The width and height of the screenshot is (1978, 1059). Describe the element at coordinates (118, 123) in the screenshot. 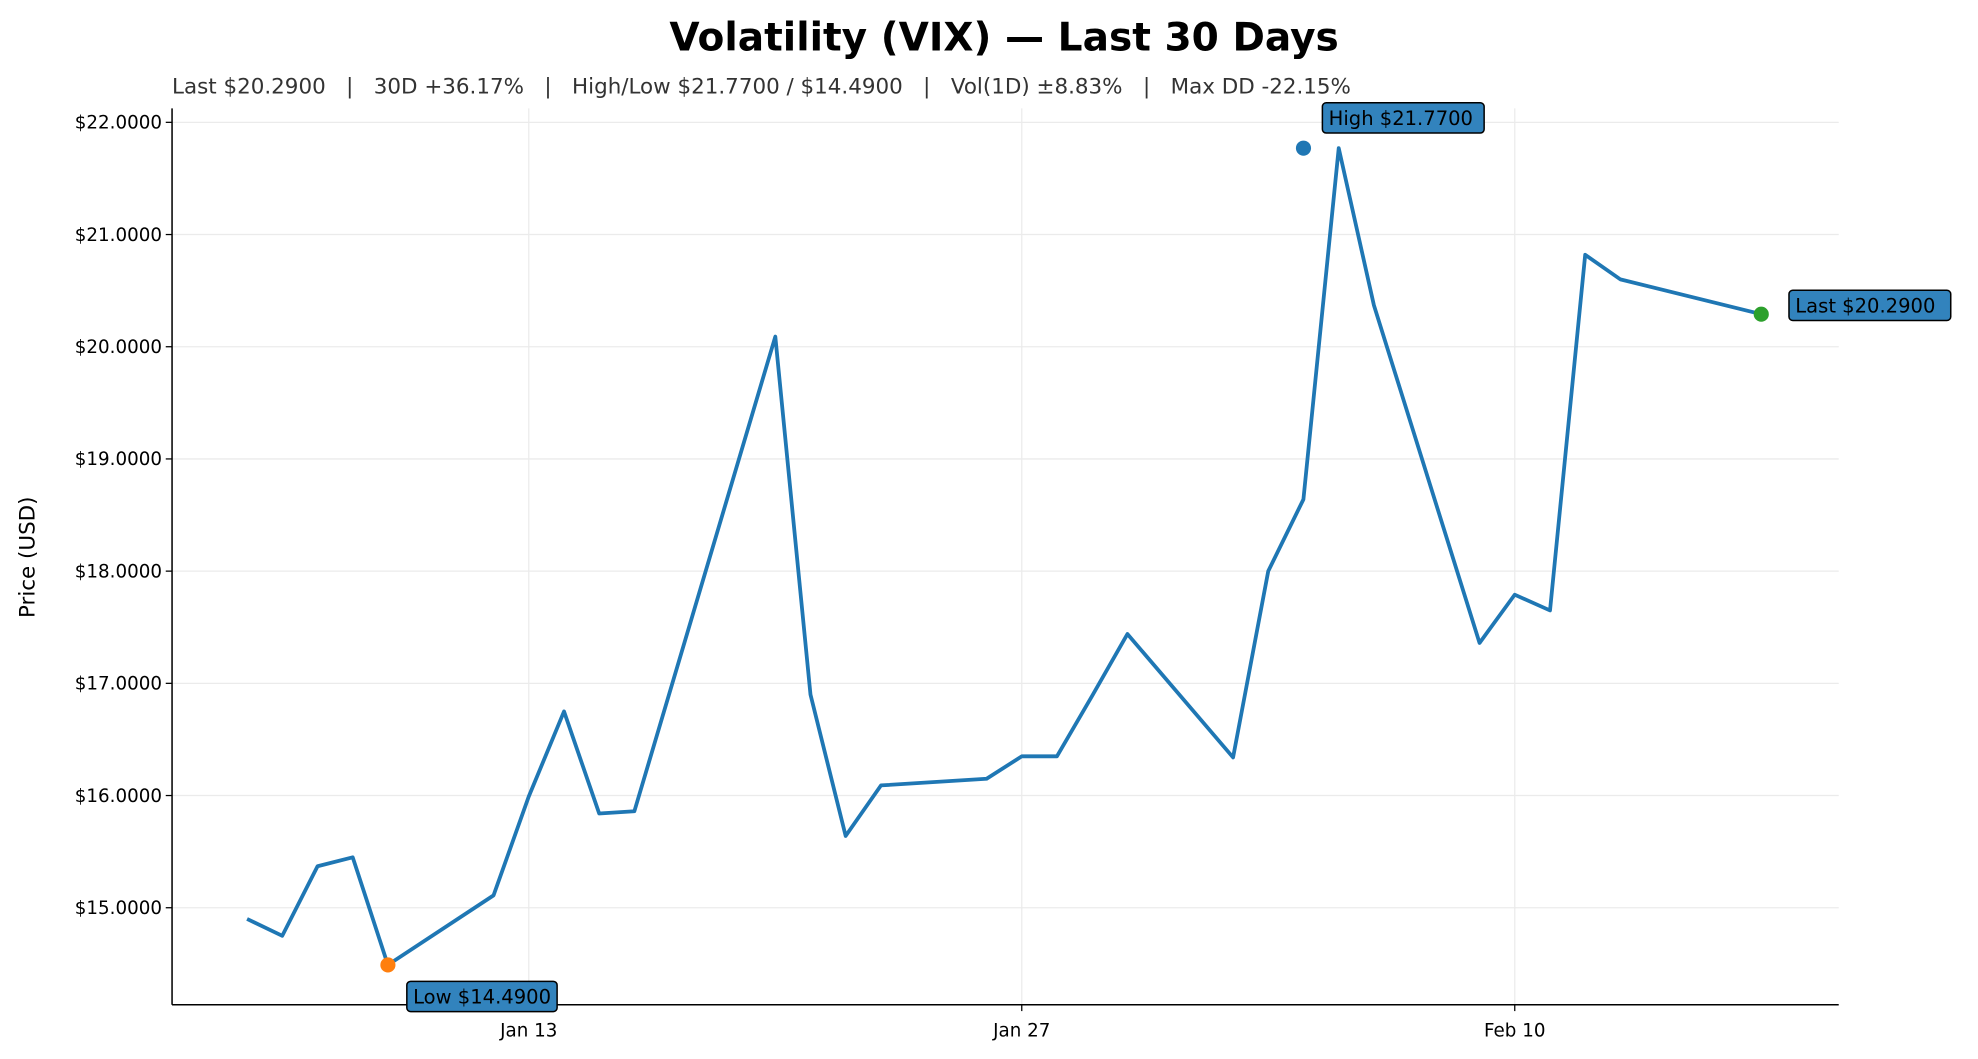

I see `y-tick-label: $22.0000` at that location.